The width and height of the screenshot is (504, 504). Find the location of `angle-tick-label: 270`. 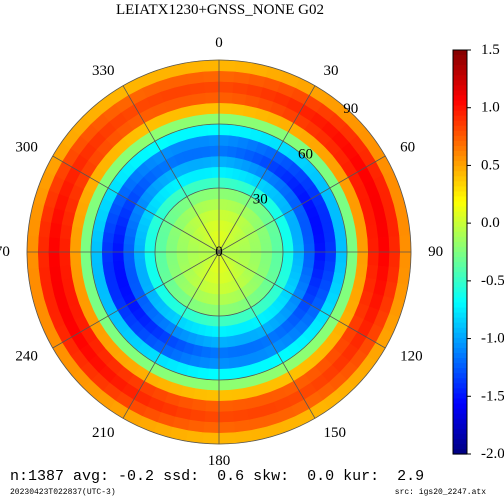

angle-tick-label: 270 is located at coordinates (5, 252).